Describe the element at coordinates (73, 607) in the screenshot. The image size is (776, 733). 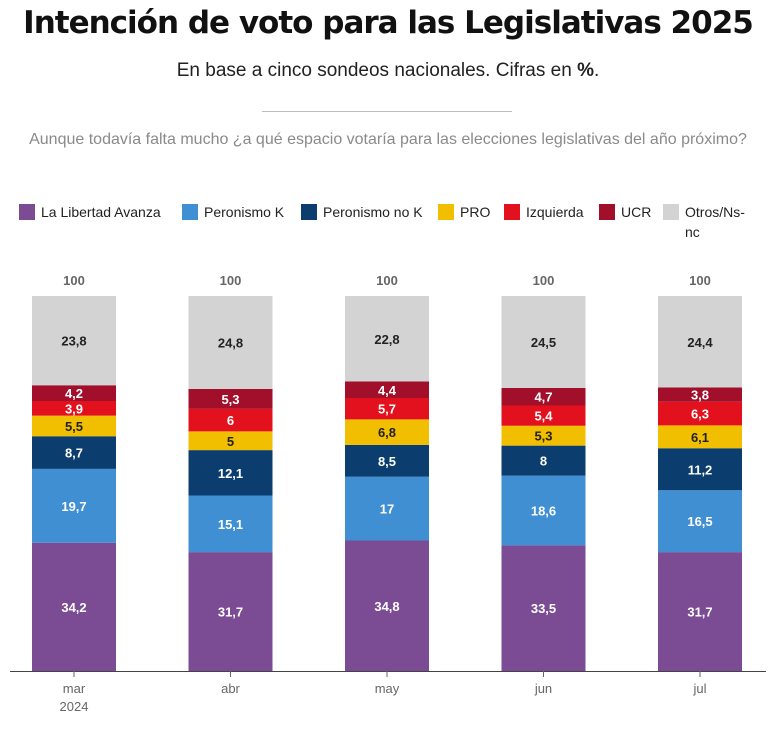
I see `data-label: 34,2` at that location.